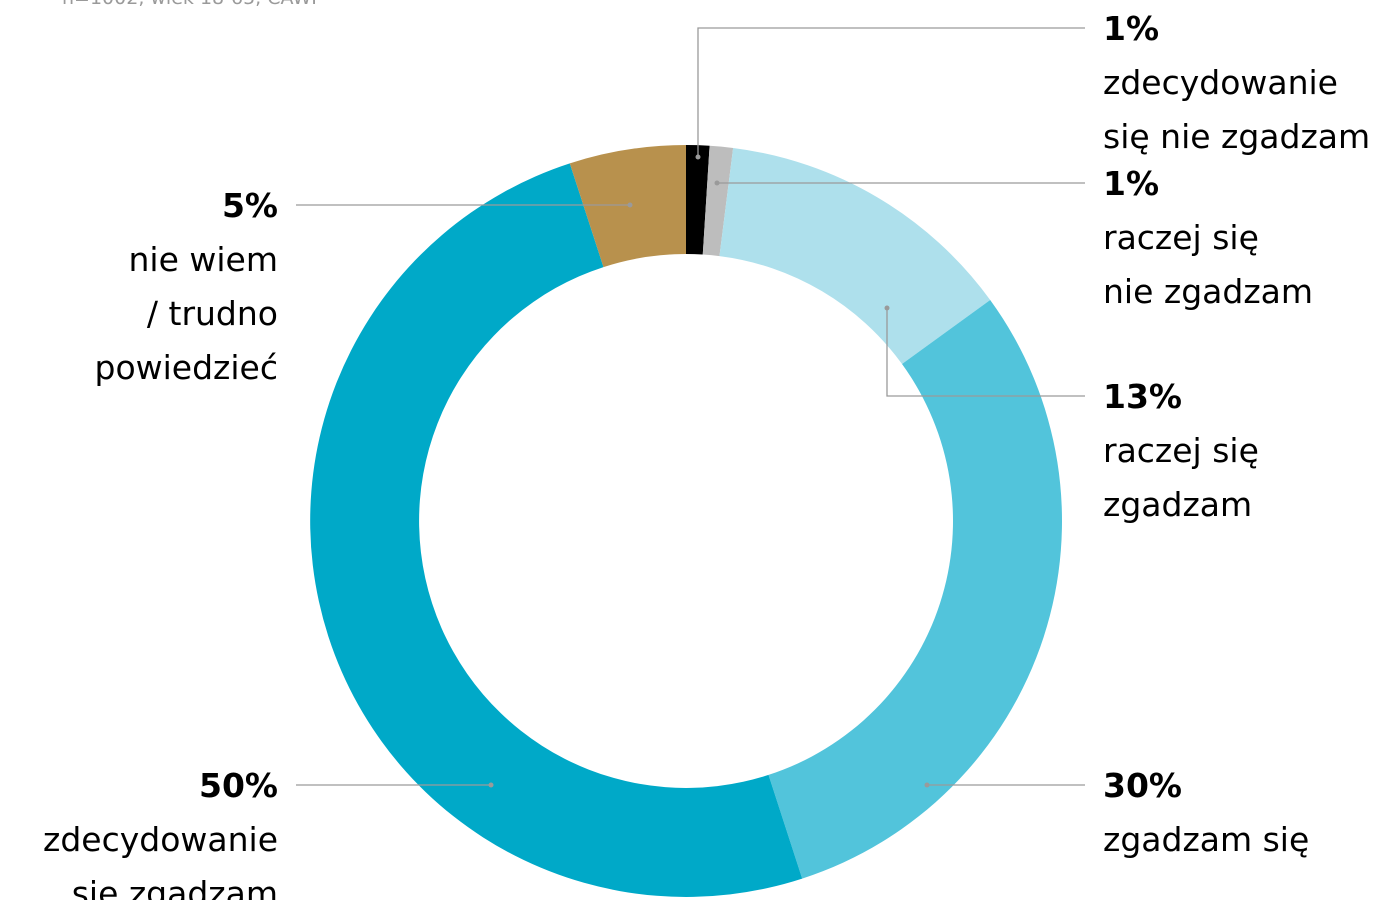  Describe the element at coordinates (186, 313) in the screenshot. I see `category-label: nie wiem / trudno powiedzieć` at that location.